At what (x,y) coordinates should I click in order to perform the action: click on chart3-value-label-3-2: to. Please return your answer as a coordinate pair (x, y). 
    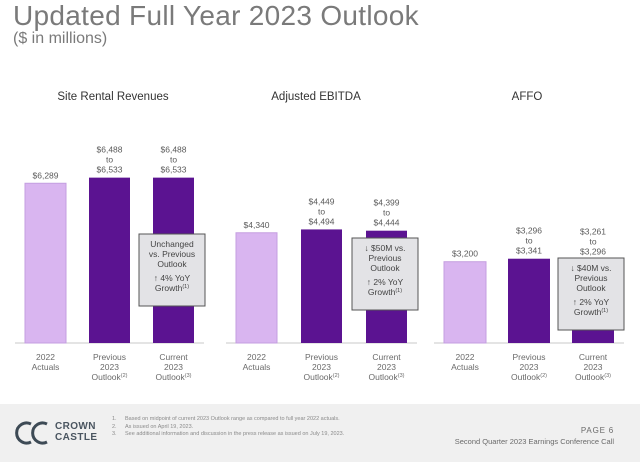
    Looking at the image, I should click on (592, 242).